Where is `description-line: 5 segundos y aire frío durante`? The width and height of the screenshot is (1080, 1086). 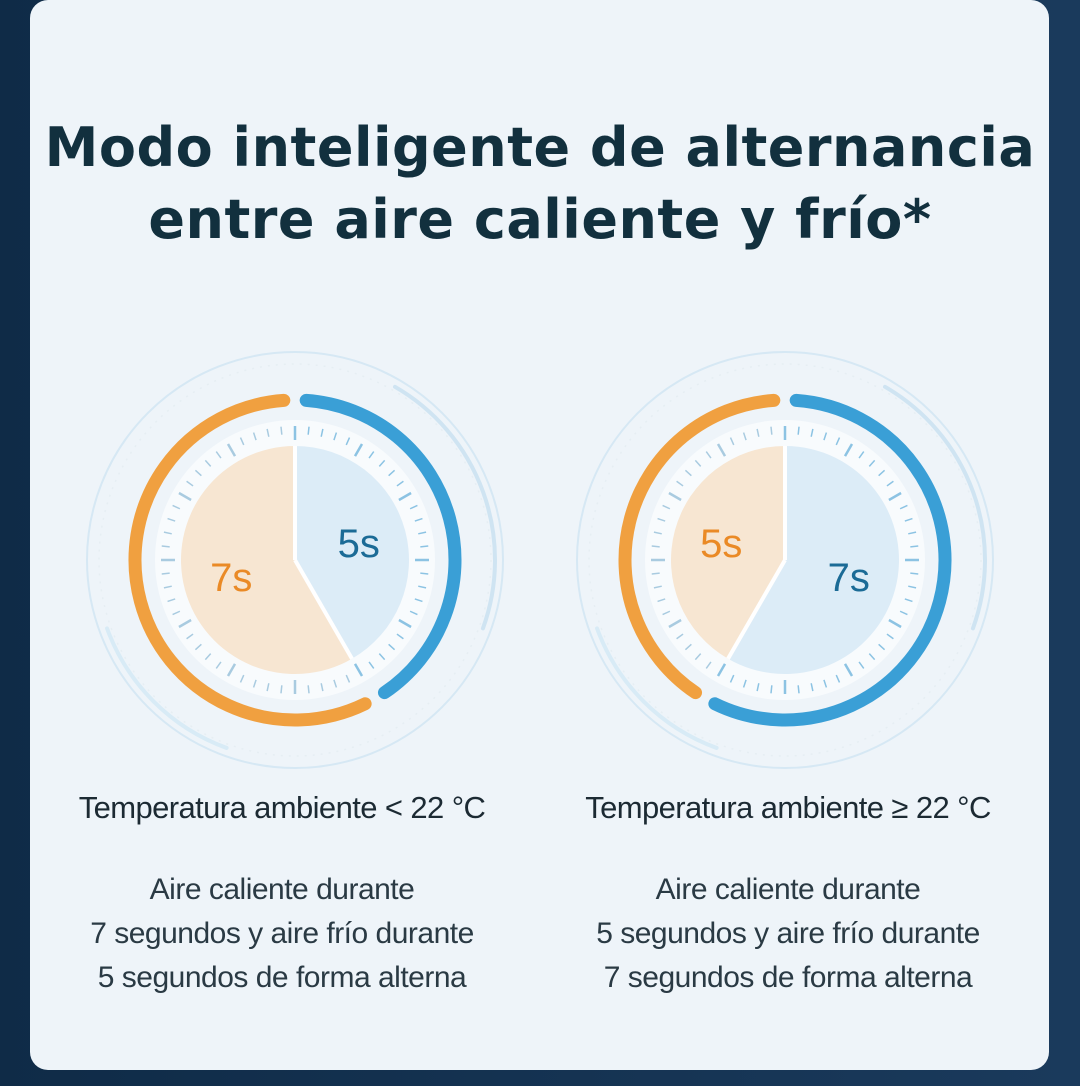
description-line: 5 segundos y aire frío durante is located at coordinates (788, 933).